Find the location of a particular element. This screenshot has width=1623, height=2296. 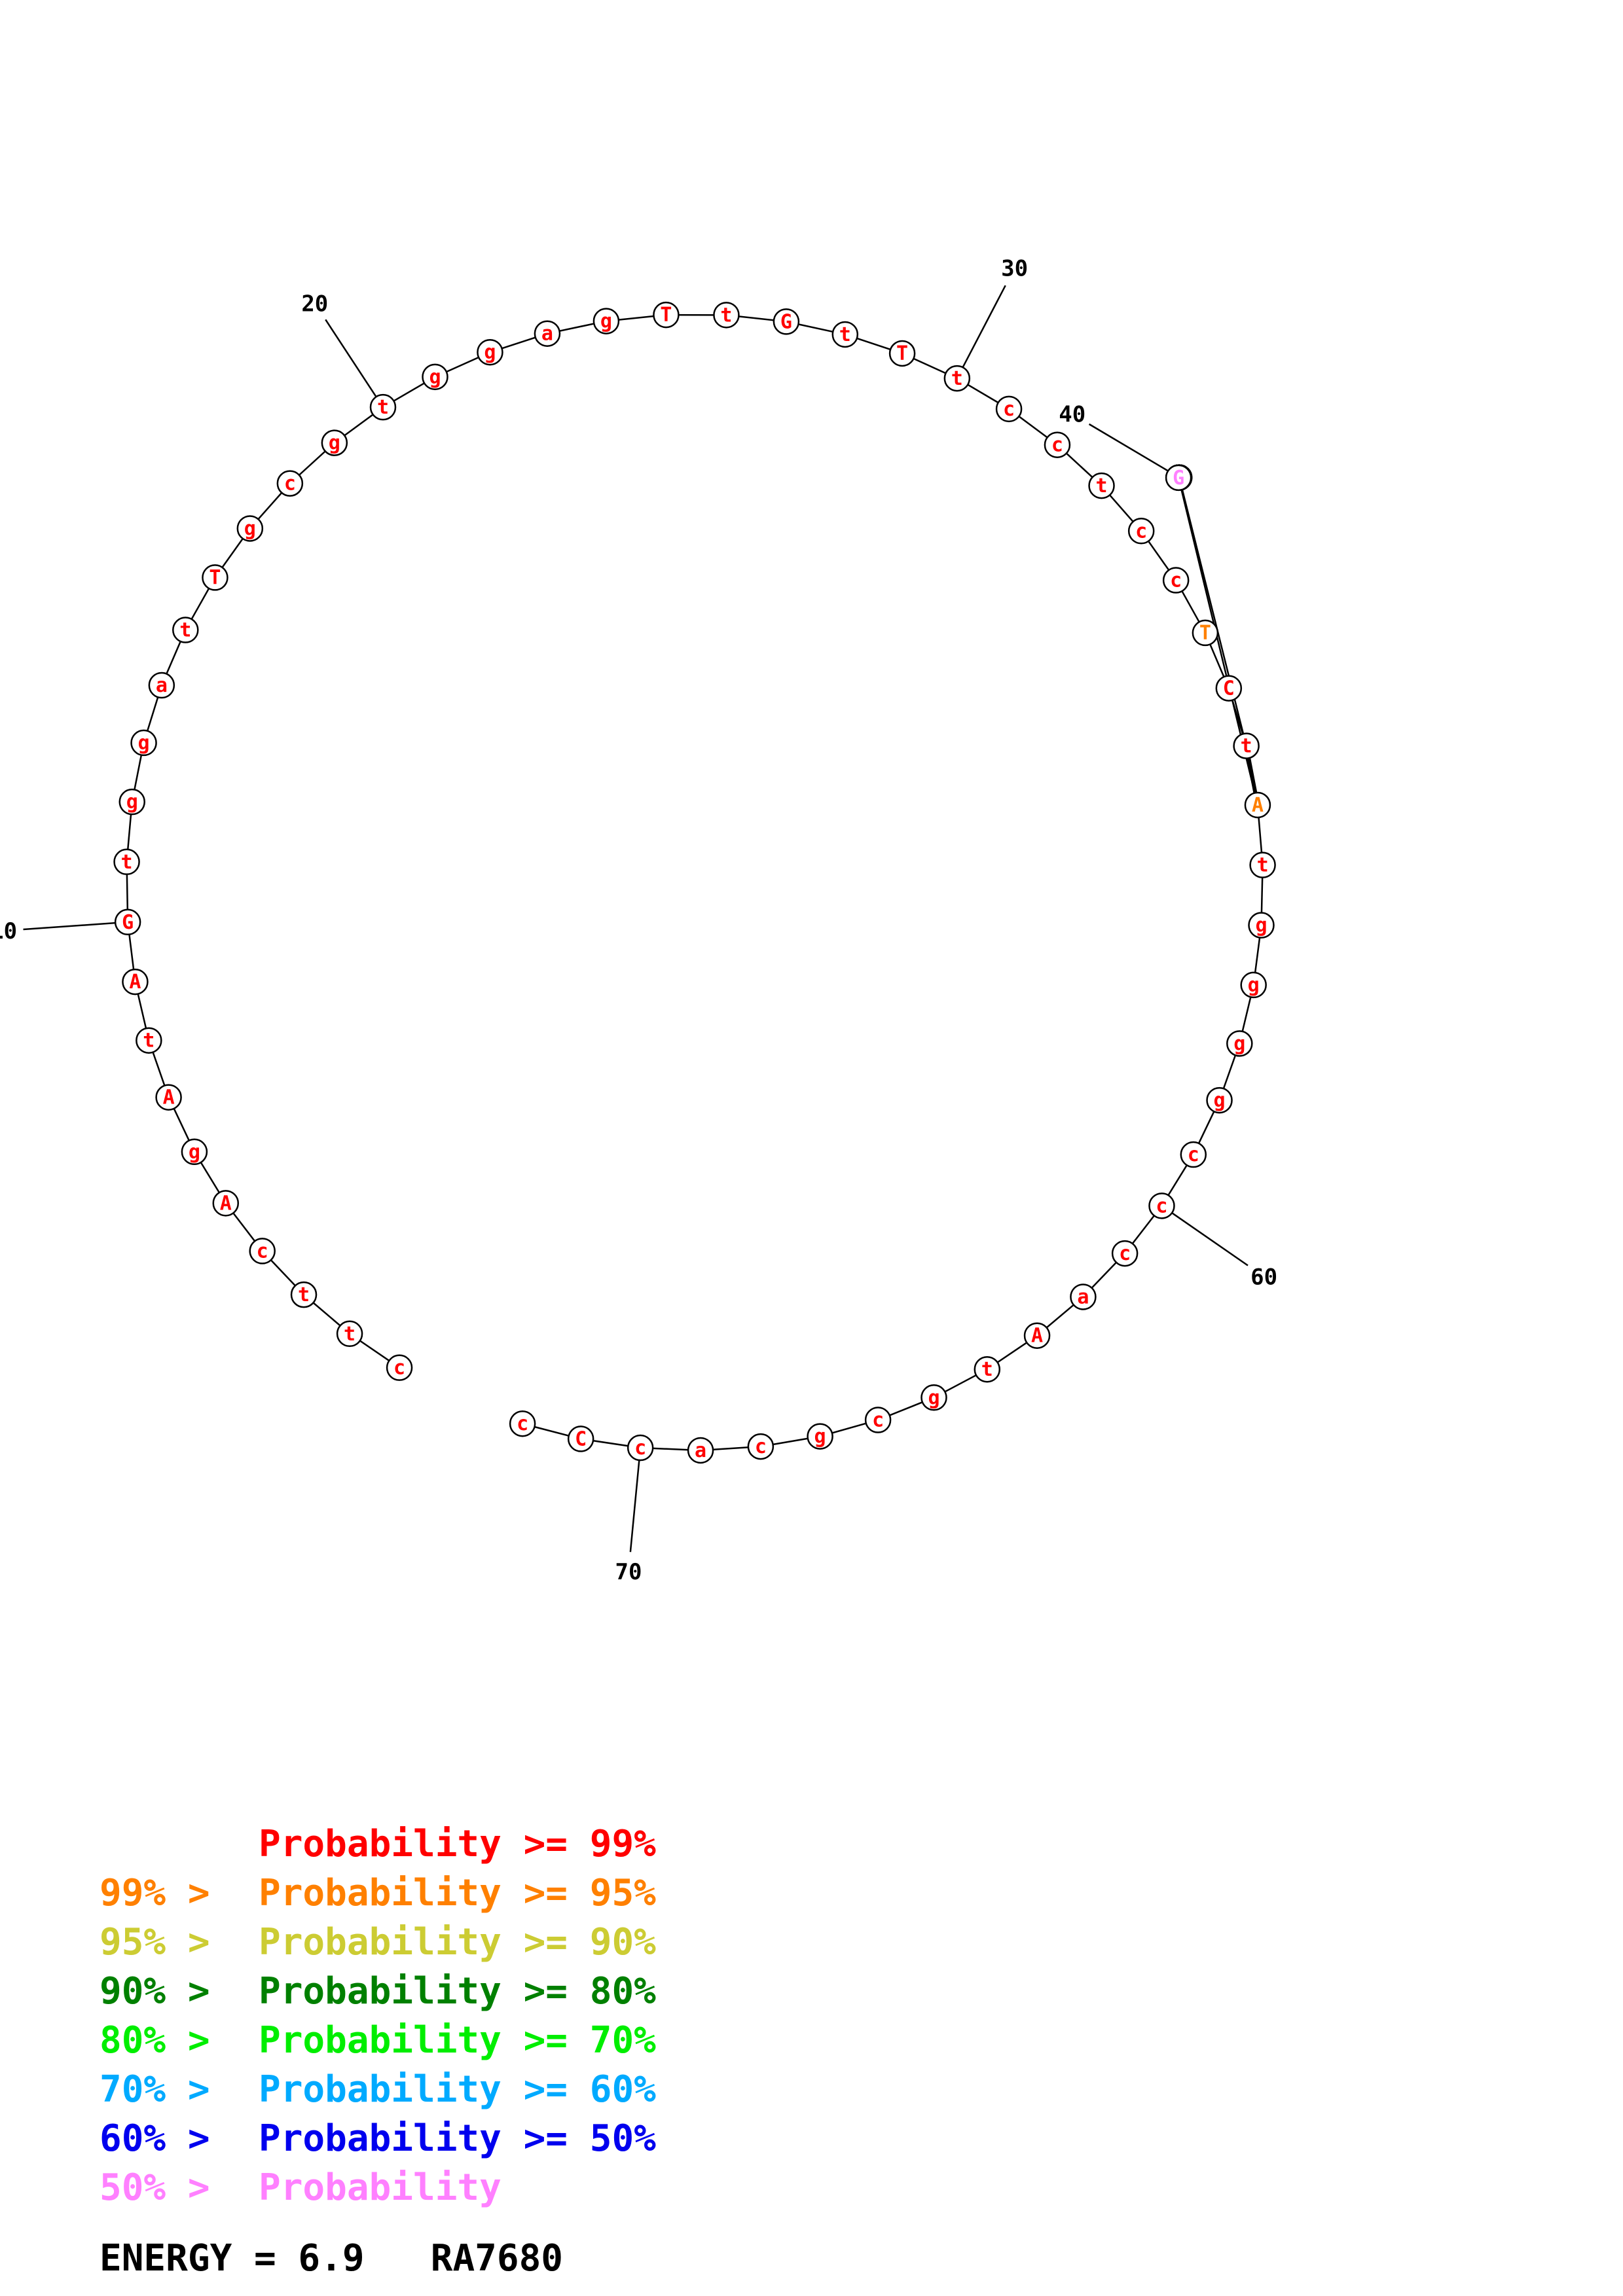

legend-label: Probability >= 95% is located at coordinates (457, 1893).